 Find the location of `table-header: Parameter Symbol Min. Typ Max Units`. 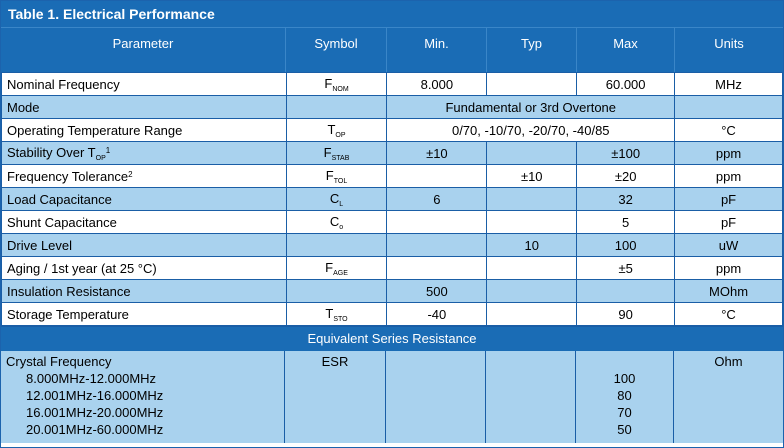

table-header: Parameter Symbol Min. Typ Max Units is located at coordinates (392, 49).